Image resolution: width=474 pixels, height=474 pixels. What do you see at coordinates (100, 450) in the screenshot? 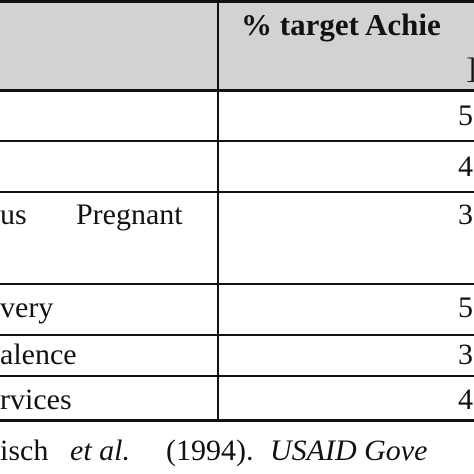
I see `citation-et-al: et al.` at bounding box center [100, 450].